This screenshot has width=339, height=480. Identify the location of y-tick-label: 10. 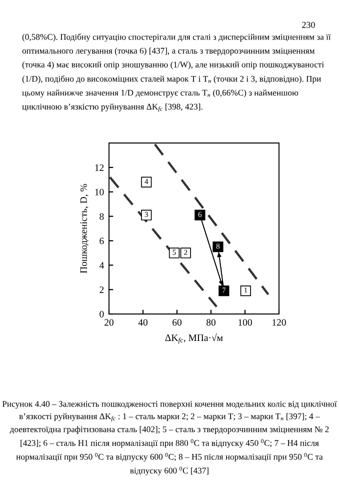
(99, 192).